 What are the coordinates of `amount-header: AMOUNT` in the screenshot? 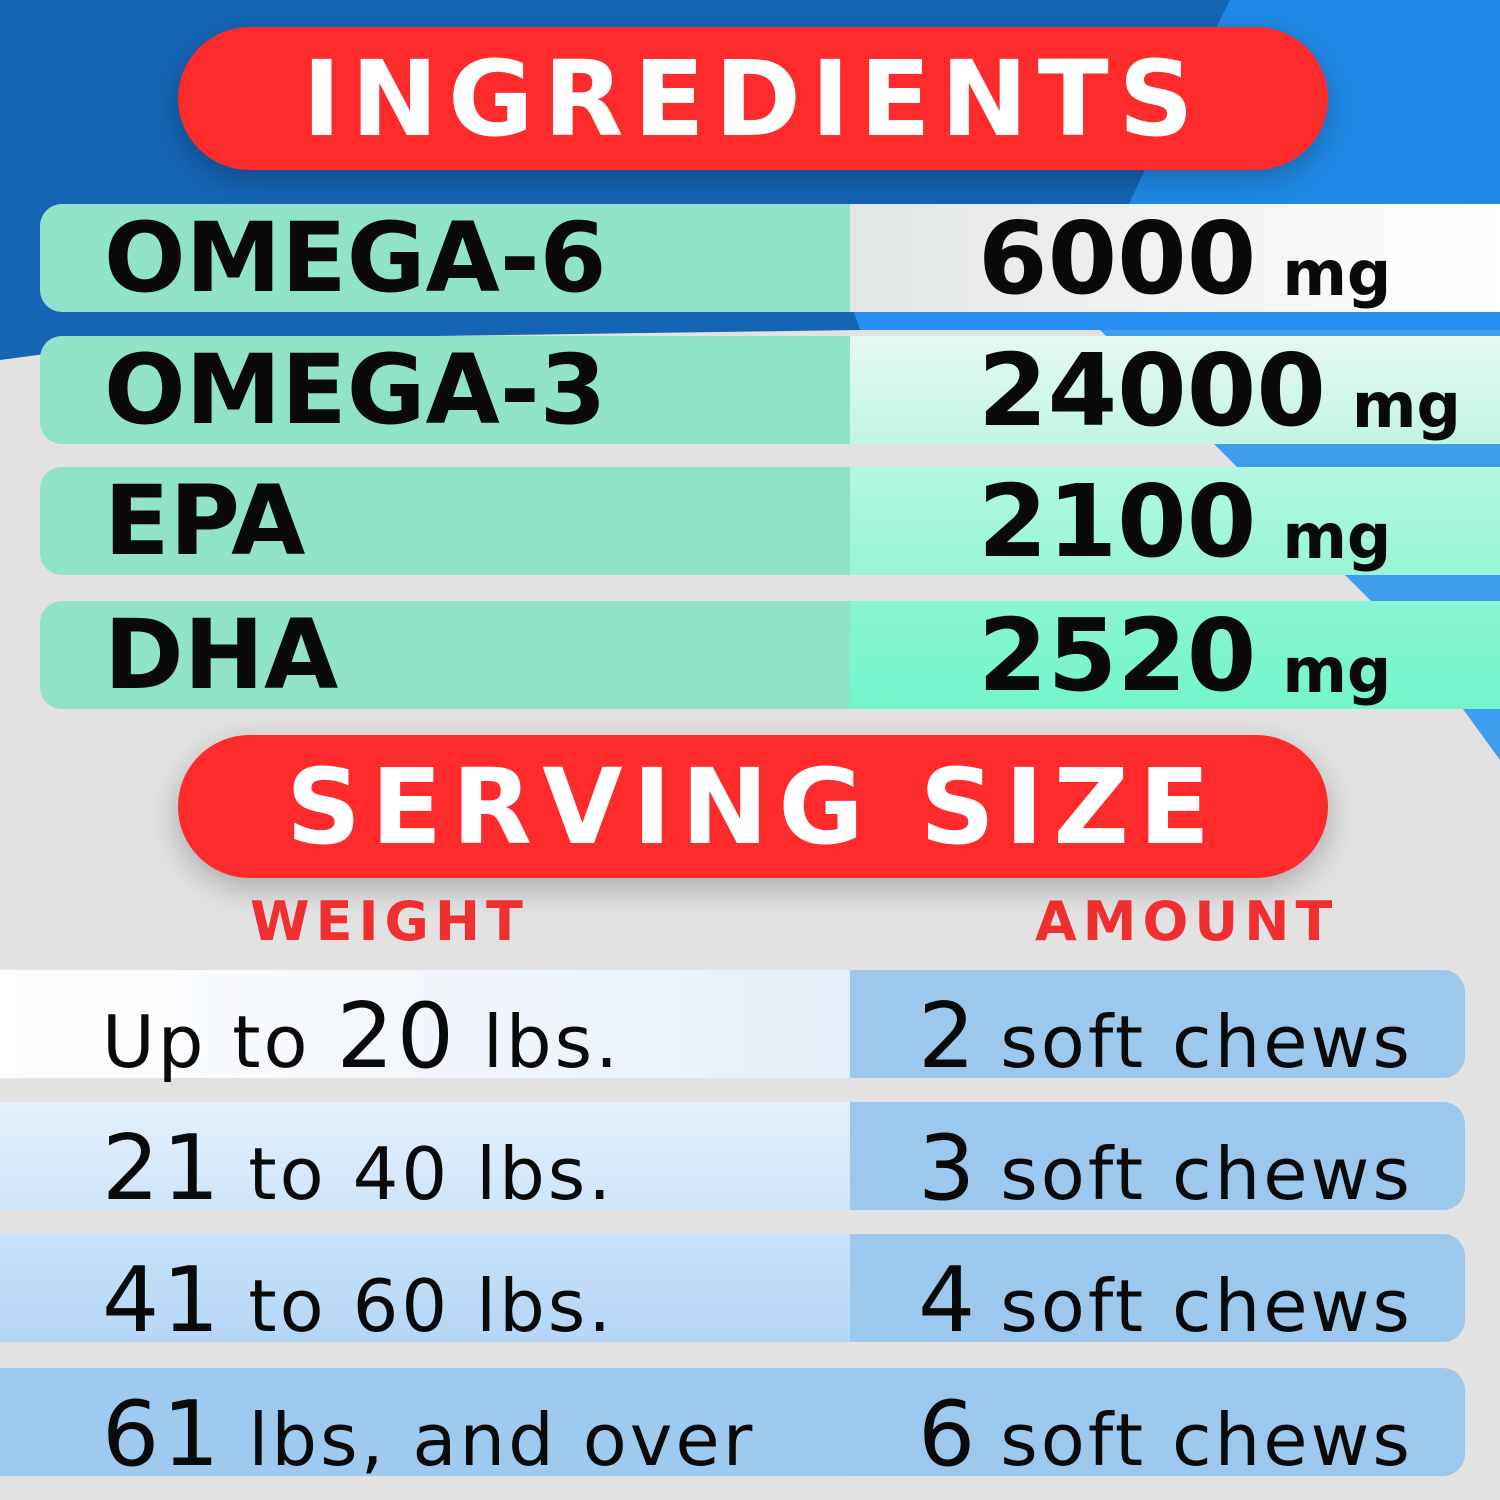 It's located at (1187, 921).